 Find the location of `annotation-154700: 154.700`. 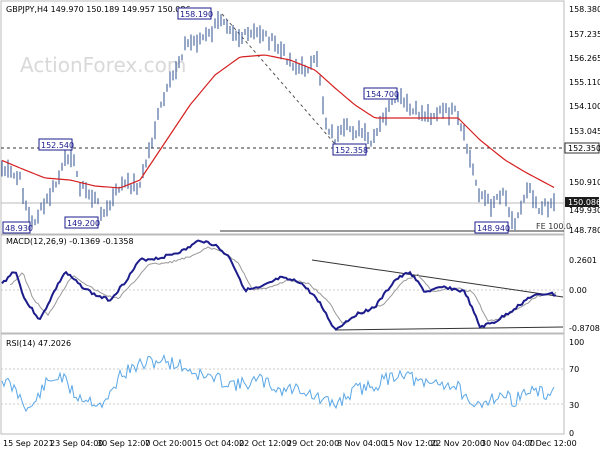

annotation-154700: 154.700 is located at coordinates (381, 93).